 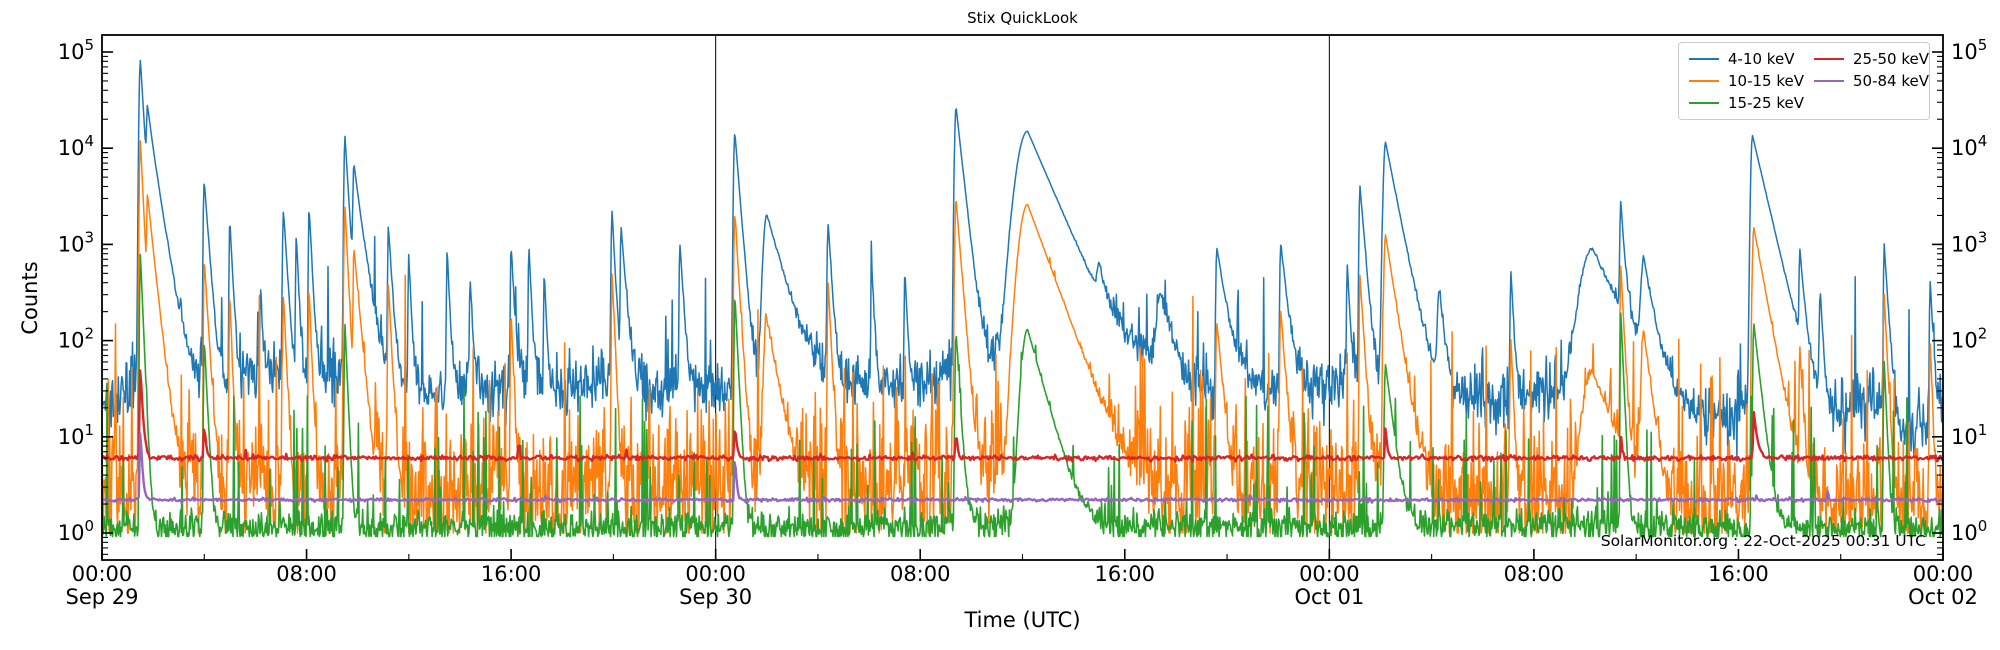 I want to click on y-tick-label-right: 10³, so click(x=1969, y=242).